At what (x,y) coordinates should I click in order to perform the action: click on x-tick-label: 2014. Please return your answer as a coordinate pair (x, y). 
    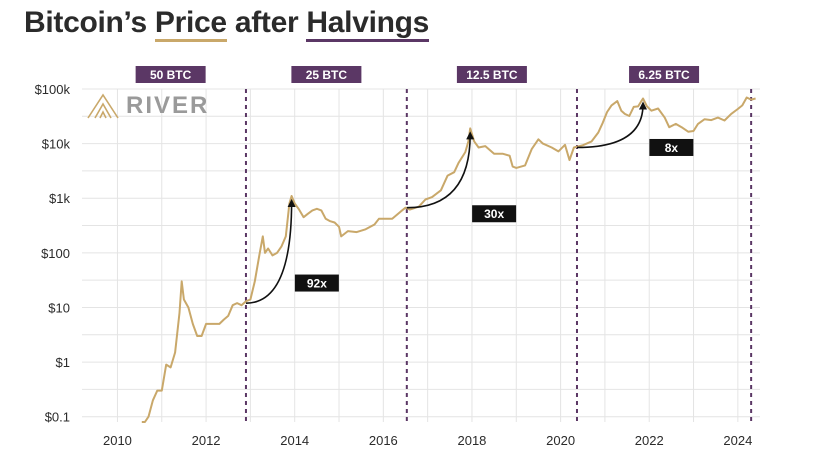
    Looking at the image, I should click on (294, 440).